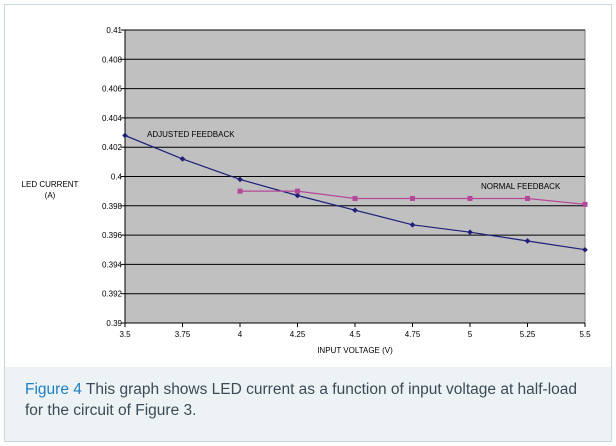  I want to click on x-tick-label: 3.75, so click(183, 334).